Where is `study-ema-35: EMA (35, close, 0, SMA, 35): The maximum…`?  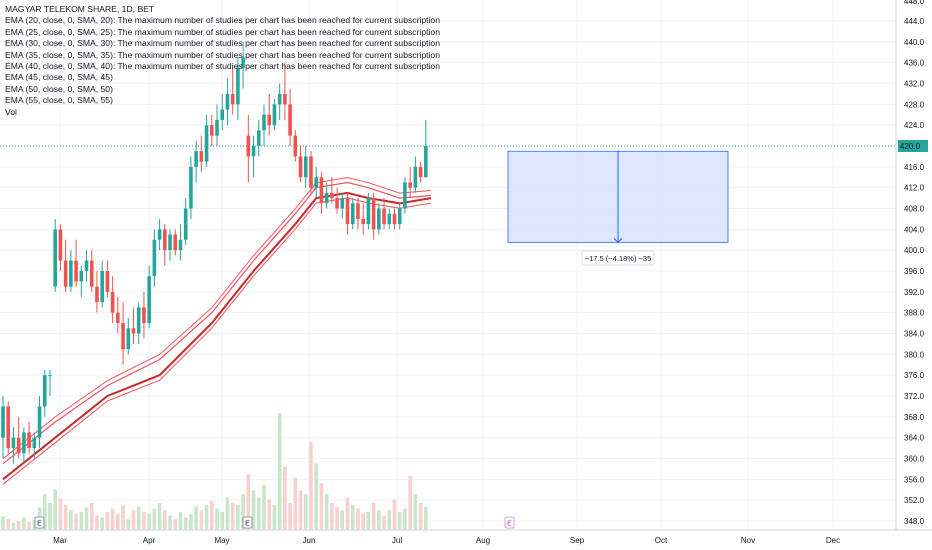
study-ema-35: EMA (35, close, 0, SMA, 35): The maximum… is located at coordinates (222, 54).